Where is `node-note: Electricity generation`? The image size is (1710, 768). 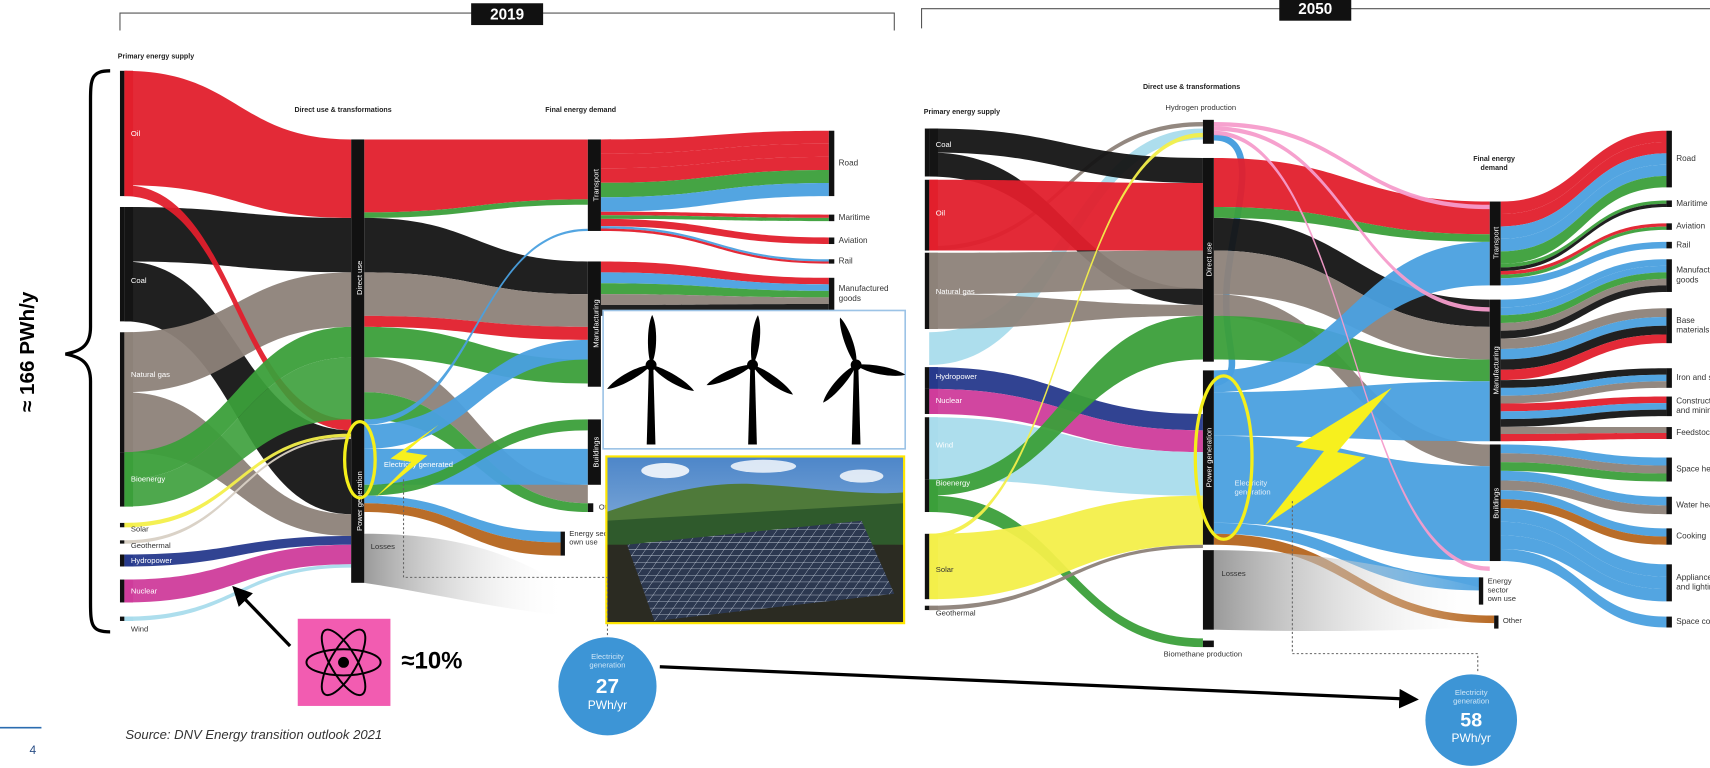
node-note: Electricity generation is located at coordinates (1253, 488).